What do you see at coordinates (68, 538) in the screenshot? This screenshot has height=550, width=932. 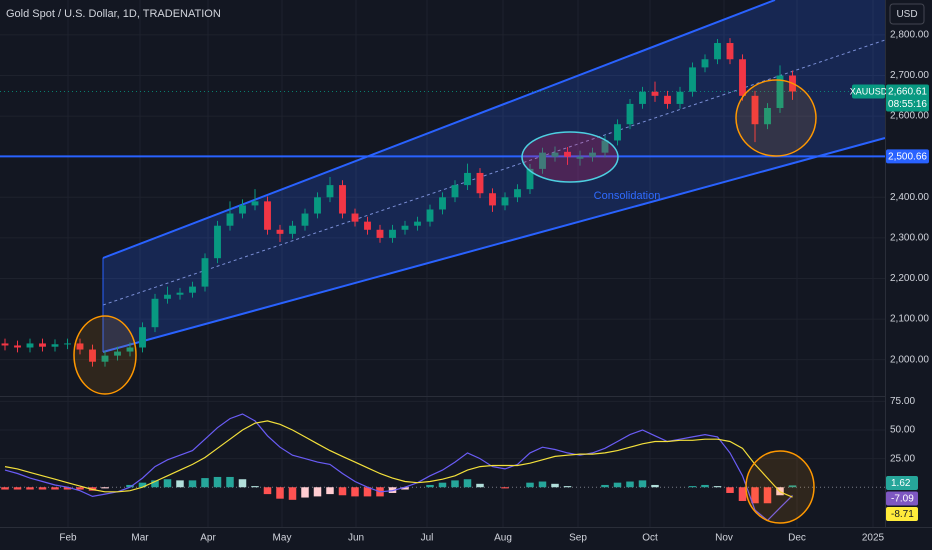 I see `x-tick-label: Feb` at bounding box center [68, 538].